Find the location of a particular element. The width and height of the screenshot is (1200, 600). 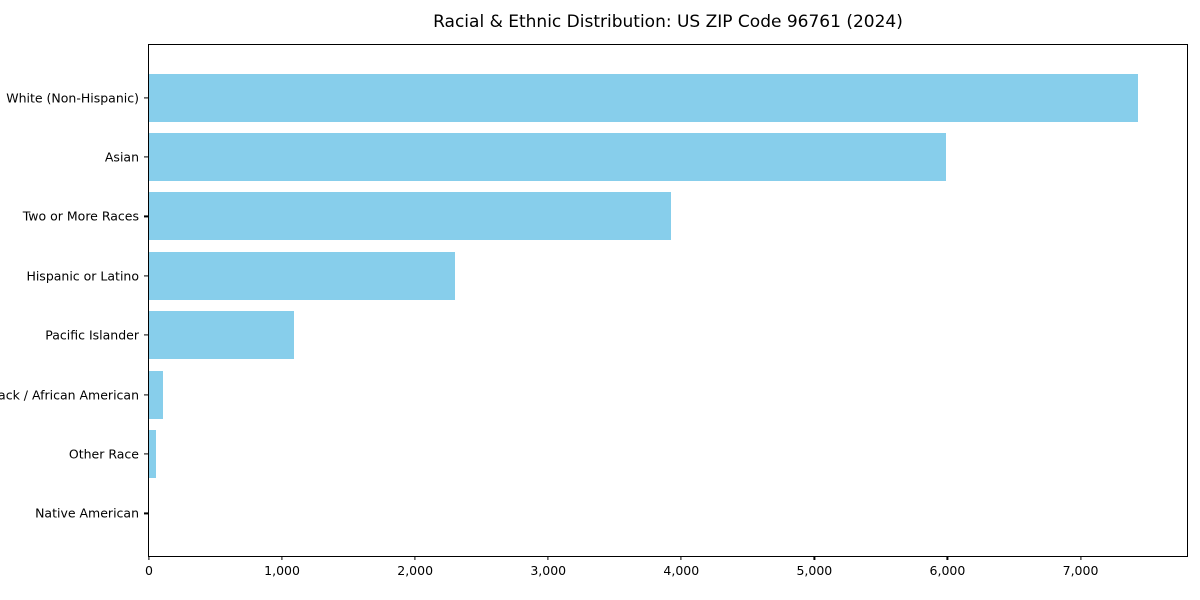

category-label: Black / African American is located at coordinates (69, 395).